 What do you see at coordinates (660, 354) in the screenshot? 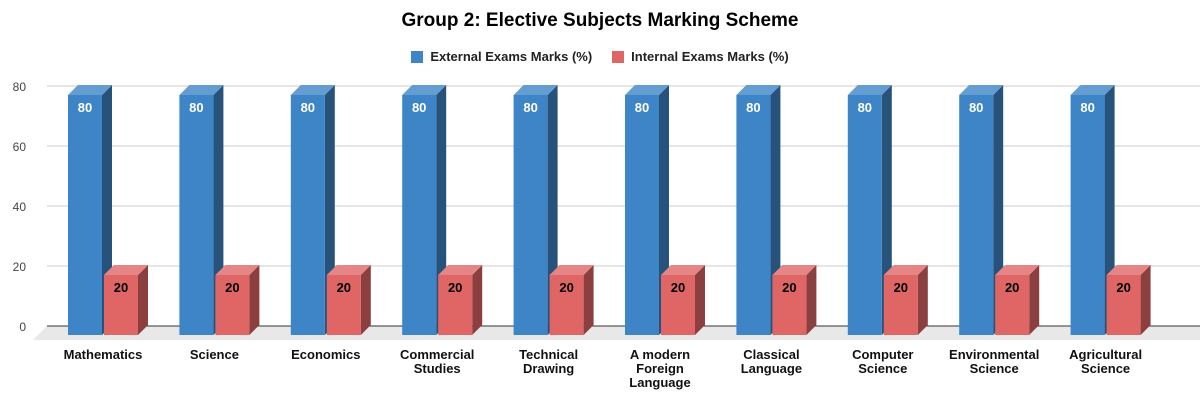
I see `x-tick-label: A modern` at bounding box center [660, 354].